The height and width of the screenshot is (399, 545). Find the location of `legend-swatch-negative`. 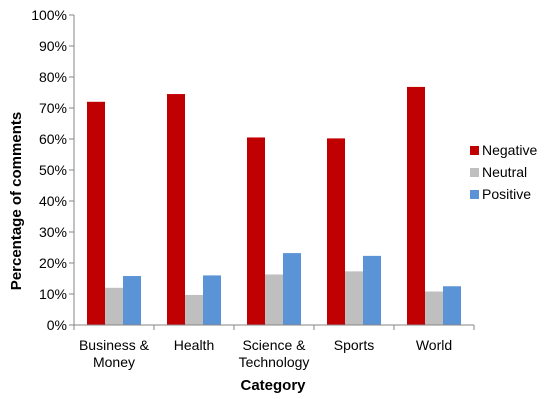

legend-swatch-negative is located at coordinates (474, 150).